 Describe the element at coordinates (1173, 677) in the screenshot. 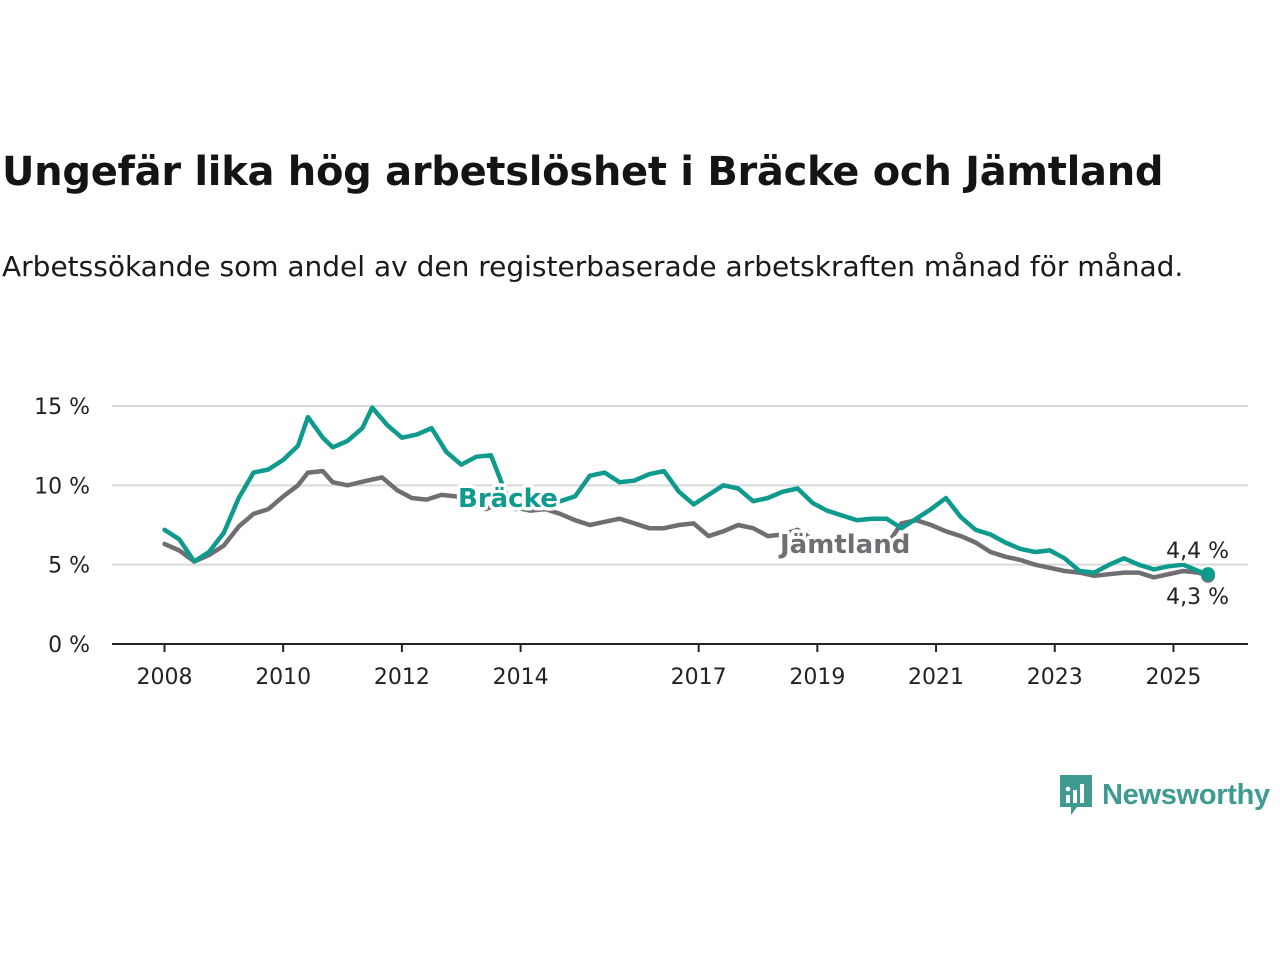

I see `x-tick-label: 2025` at that location.